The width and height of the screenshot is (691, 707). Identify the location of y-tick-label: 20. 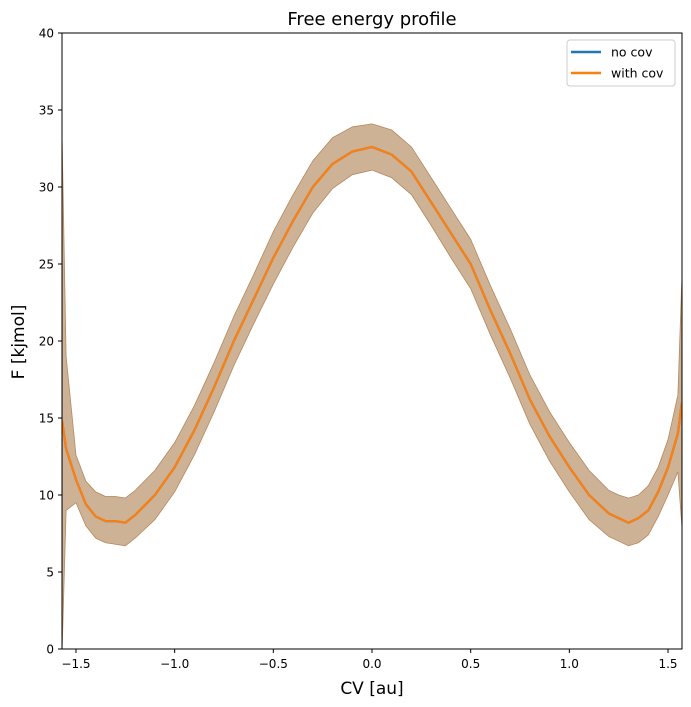
(46, 342).